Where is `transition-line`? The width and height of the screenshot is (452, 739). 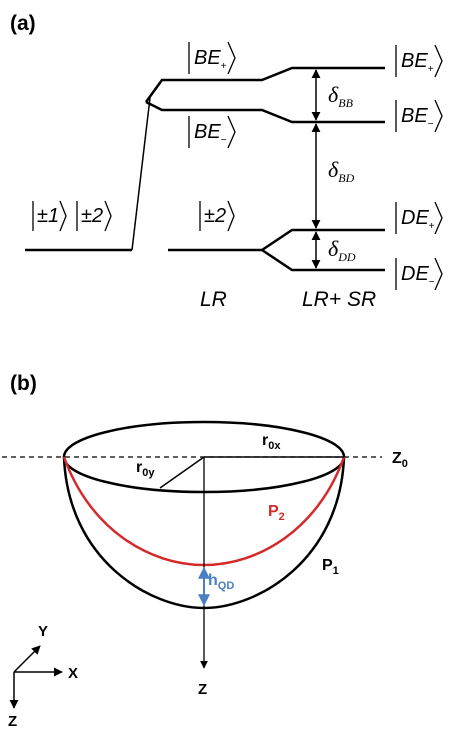 transition-line is located at coordinates (141, 174).